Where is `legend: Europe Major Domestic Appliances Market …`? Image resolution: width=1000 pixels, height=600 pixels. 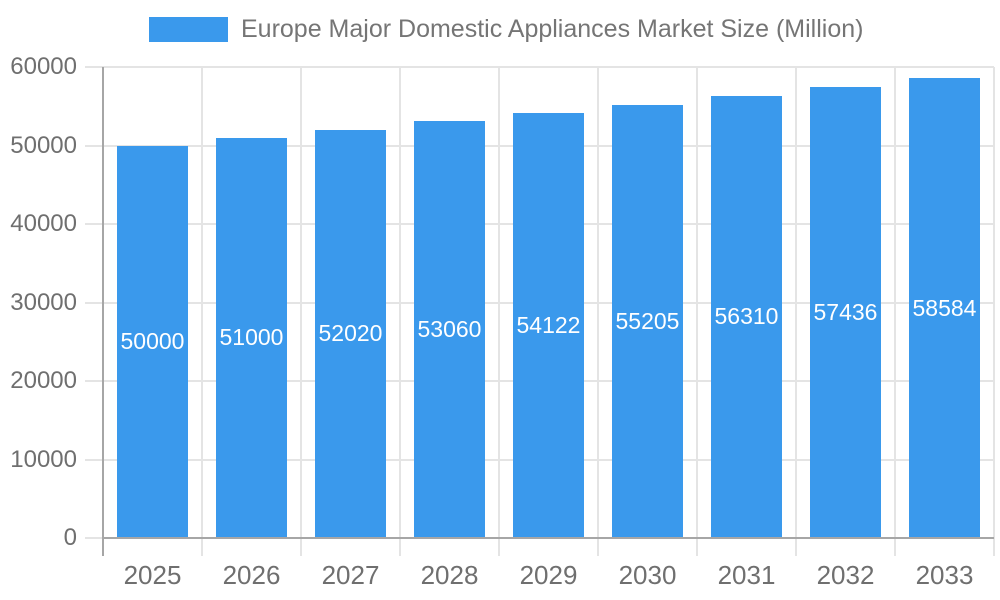
legend: Europe Major Domestic Appliances Market … is located at coordinates (506, 29).